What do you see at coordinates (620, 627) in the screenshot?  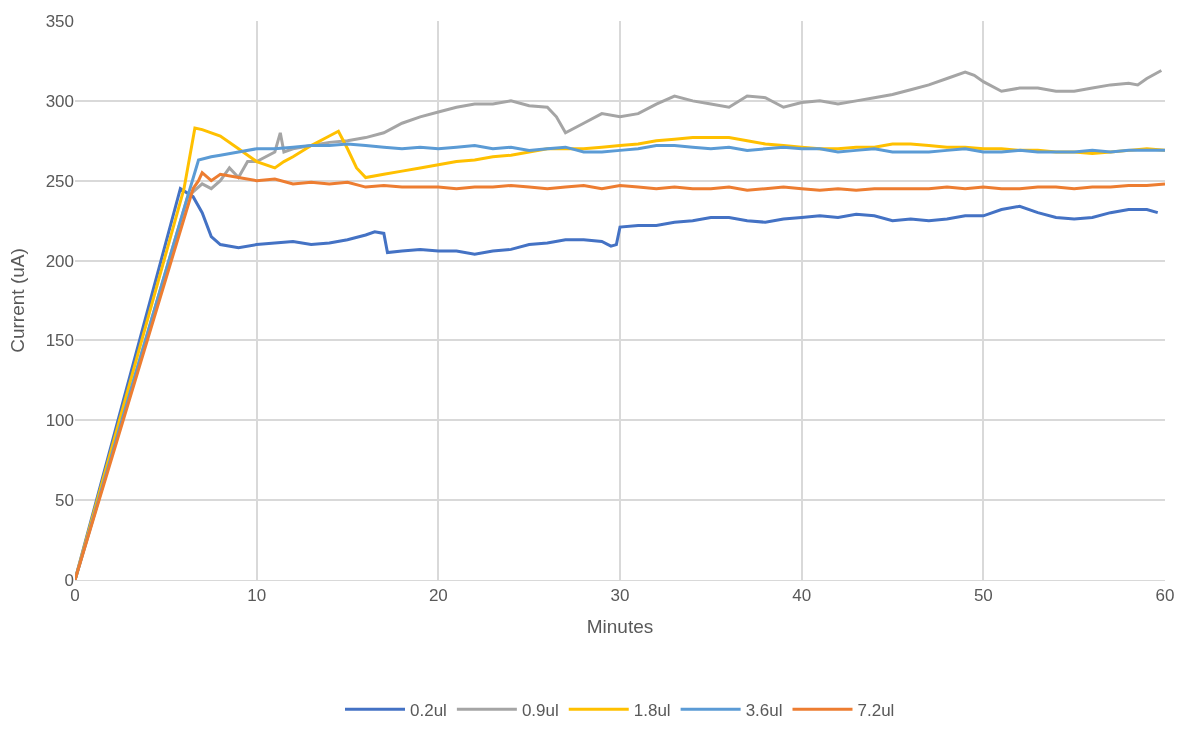 I see `x-axis-title: Minutes` at bounding box center [620, 627].